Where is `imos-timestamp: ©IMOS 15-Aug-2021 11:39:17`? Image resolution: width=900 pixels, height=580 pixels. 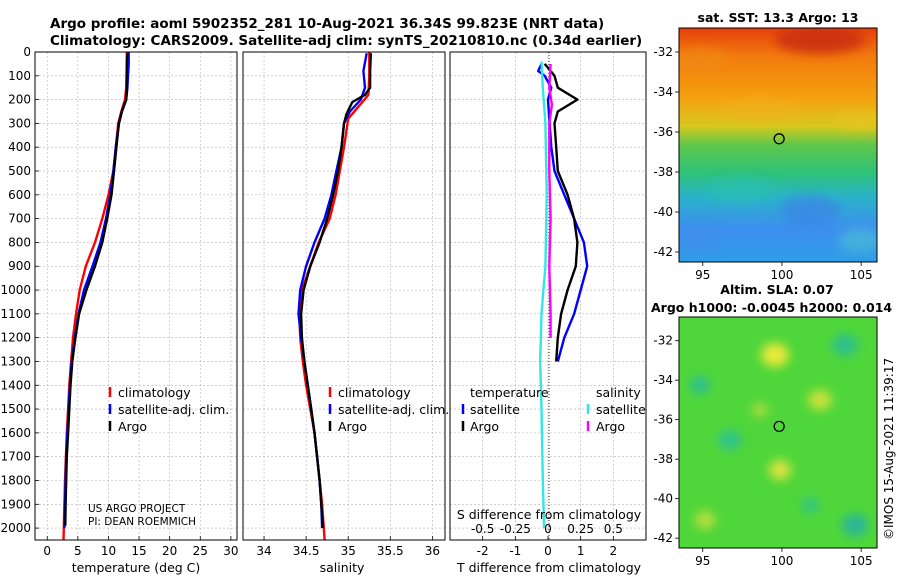 imos-timestamp: ©IMOS 15-Aug-2021 11:39:17 is located at coordinates (889, 449).